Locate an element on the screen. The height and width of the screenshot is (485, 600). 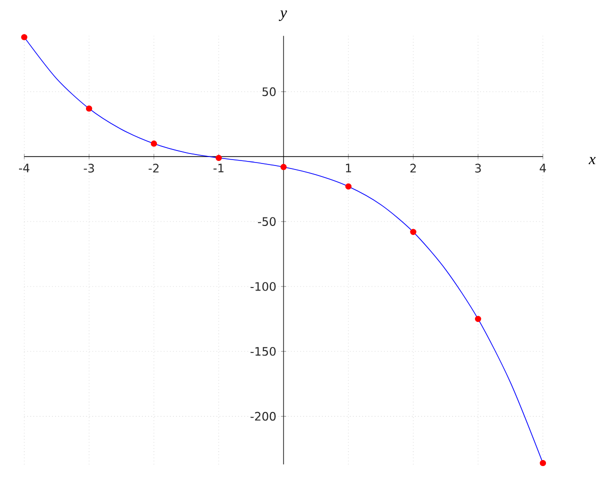
y-tick-label: -100 is located at coordinates (263, 287).